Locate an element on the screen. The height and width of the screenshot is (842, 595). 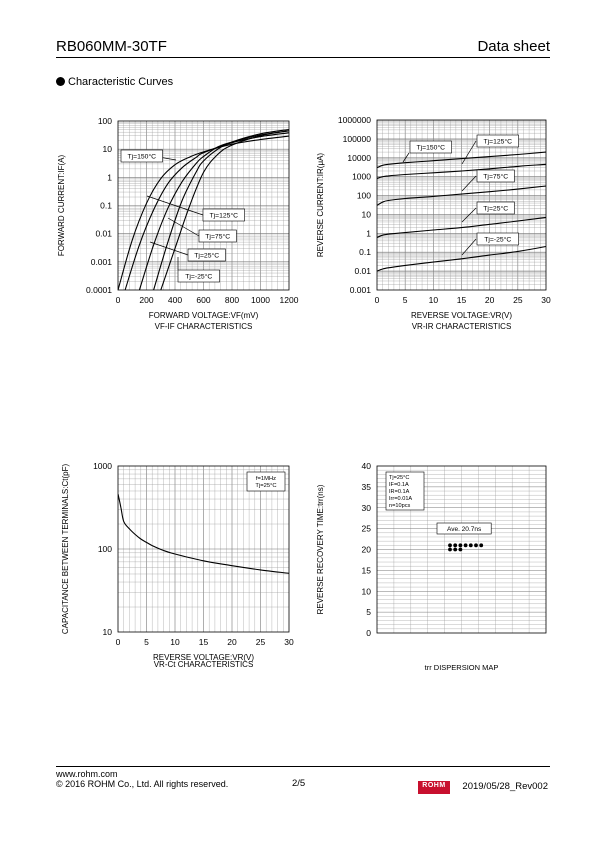
vf-if-series-label: Tj=150°C is located at coordinates (141, 157).